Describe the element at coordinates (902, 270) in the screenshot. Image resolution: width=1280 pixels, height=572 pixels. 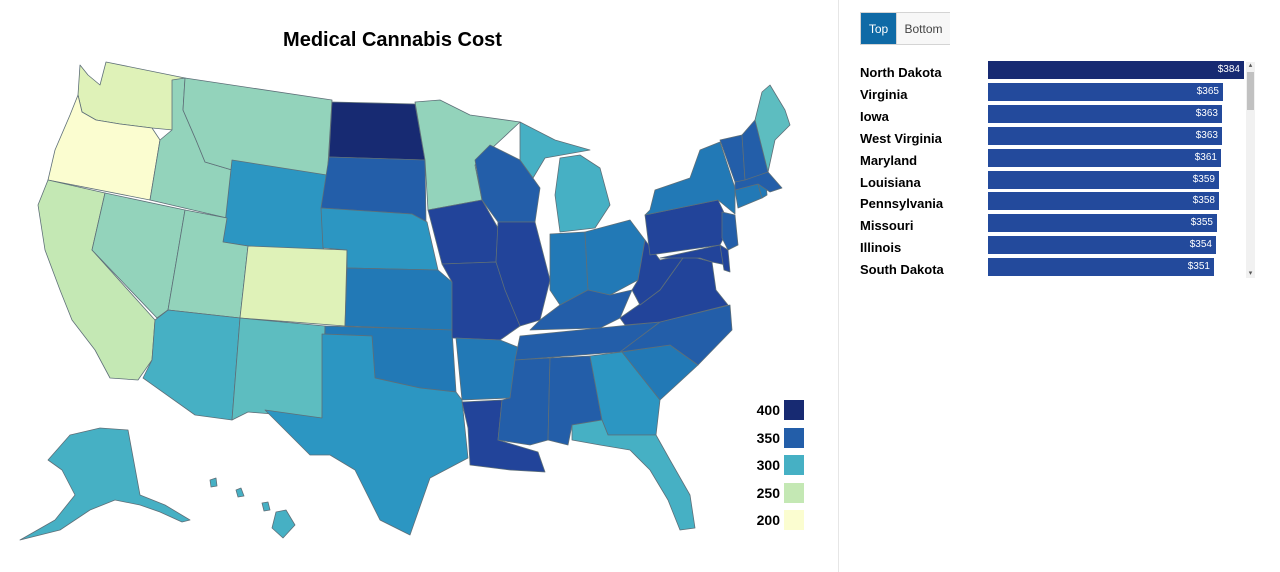
I see `ranking-state-name: South Dakota` at that location.